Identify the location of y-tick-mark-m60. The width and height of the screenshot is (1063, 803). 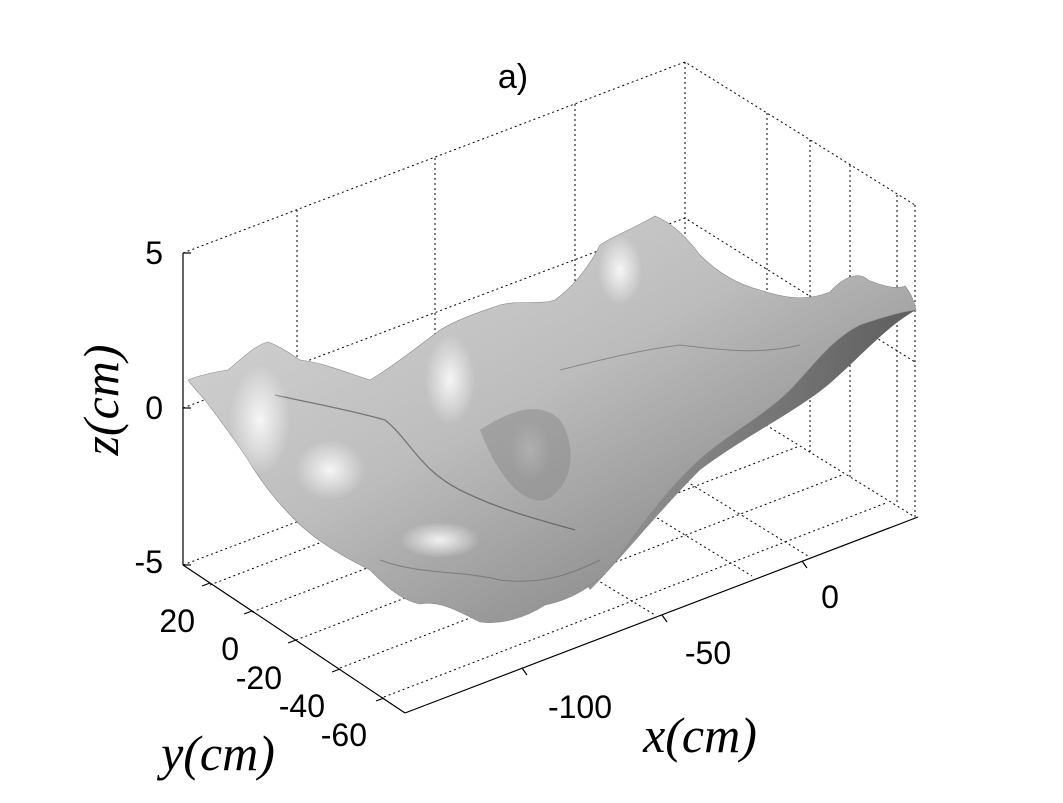
(380, 699).